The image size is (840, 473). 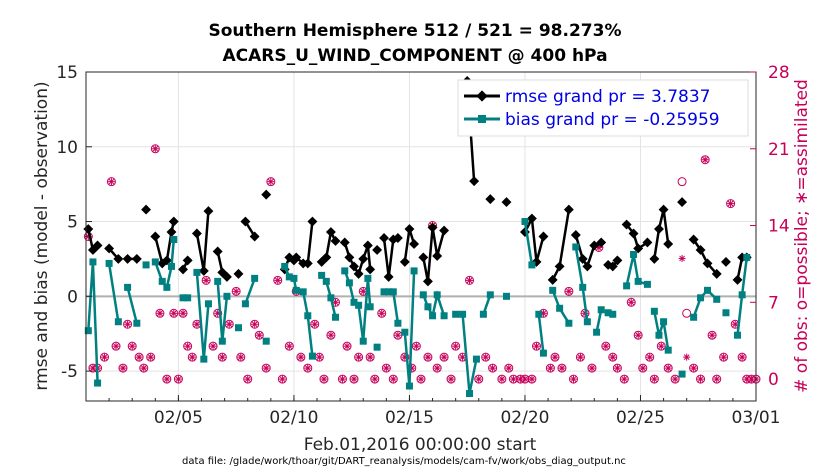 I want to click on x-tick-label: 03/01, so click(x=756, y=418).